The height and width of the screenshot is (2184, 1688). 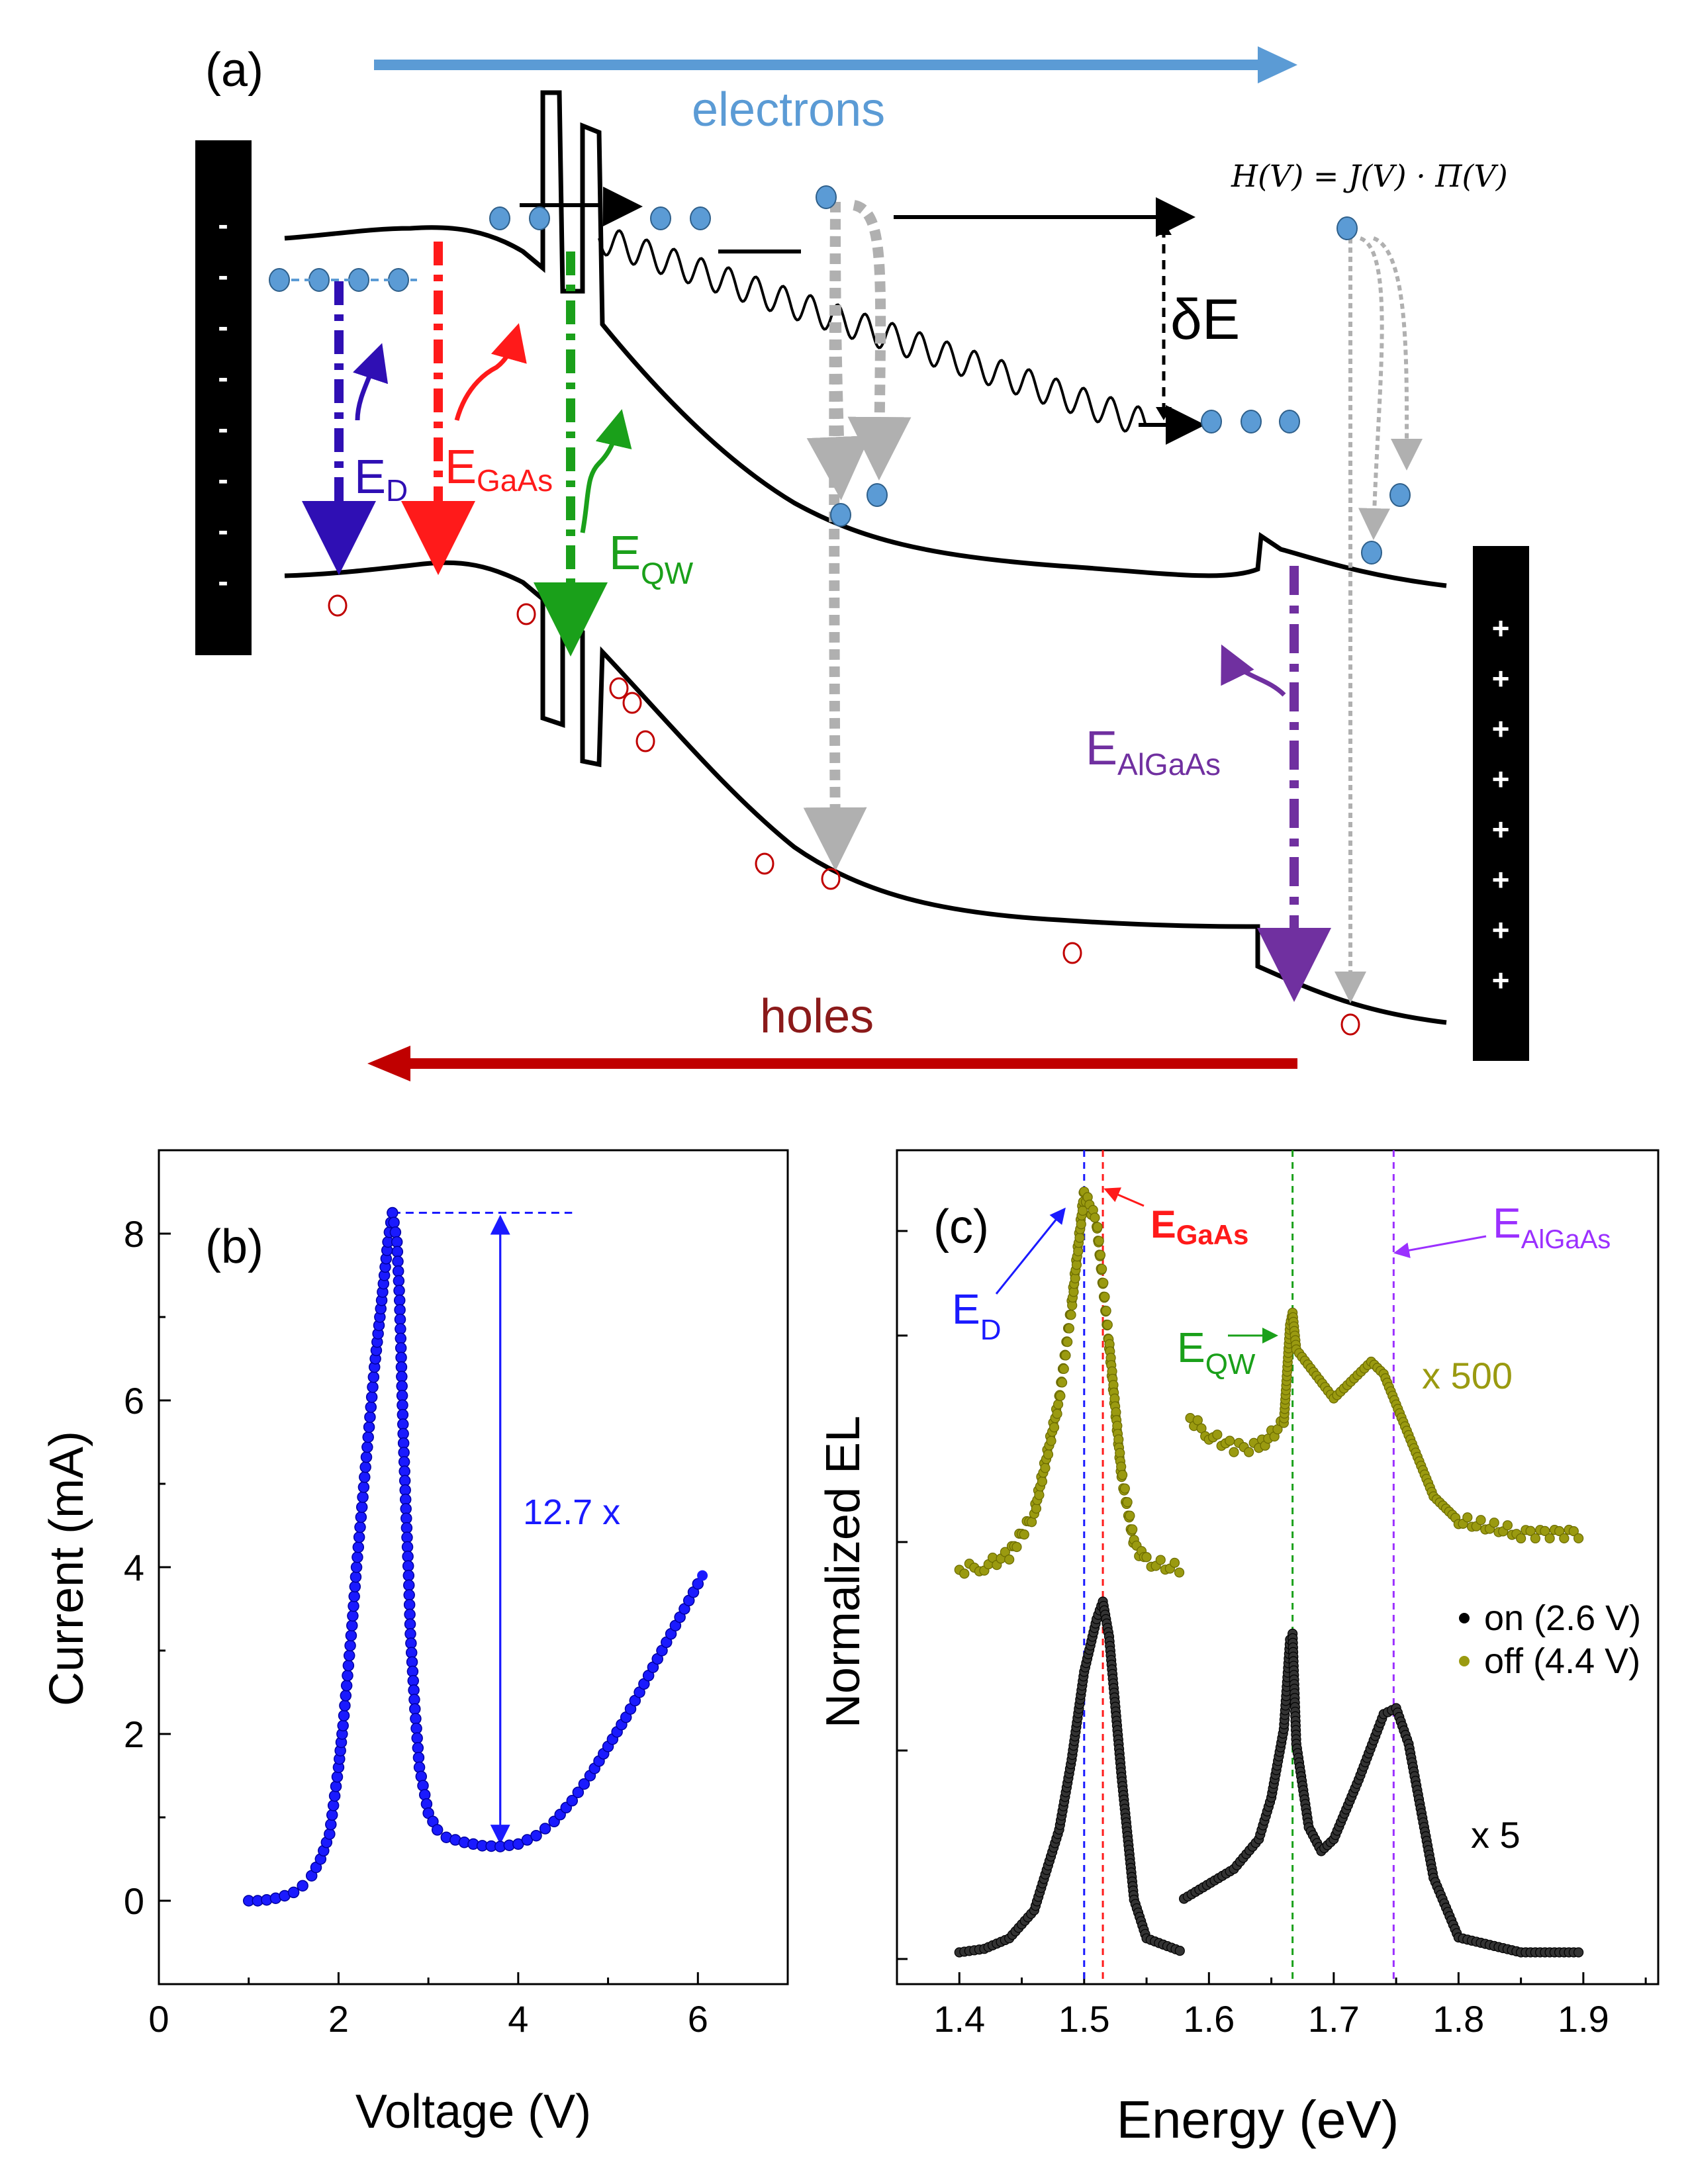 I want to click on y-tick-label: 6, so click(x=134, y=1401).